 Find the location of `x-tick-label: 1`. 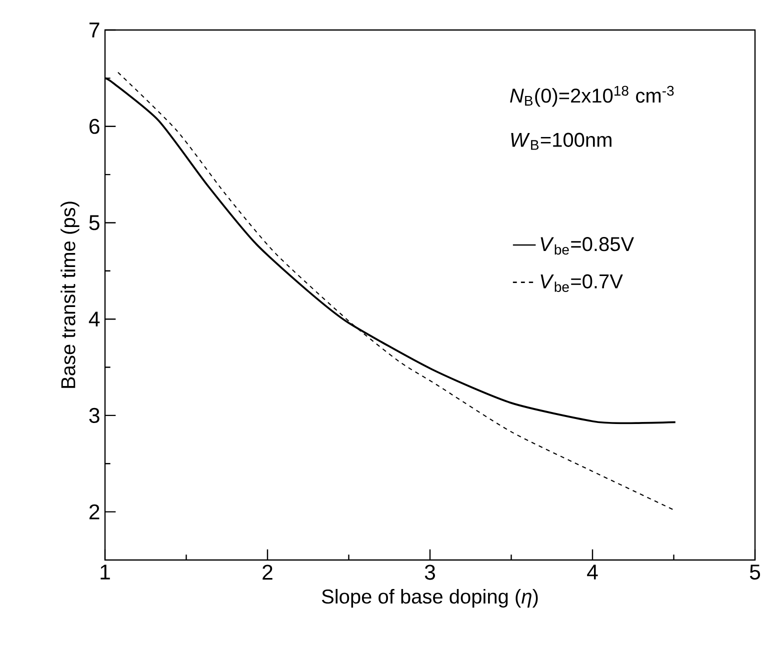

x-tick-label: 1 is located at coordinates (105, 572).